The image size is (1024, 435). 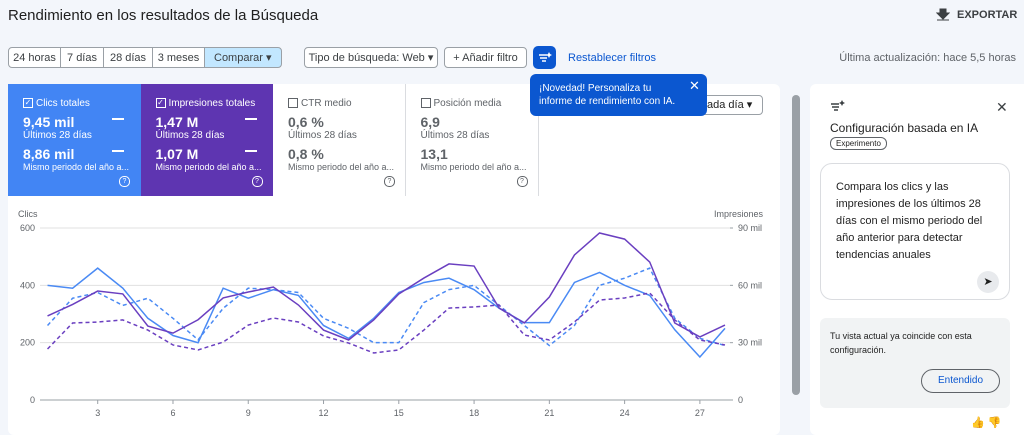 What do you see at coordinates (750, 228) in the screenshot?
I see `y2-tick-label: 90 mil` at bounding box center [750, 228].